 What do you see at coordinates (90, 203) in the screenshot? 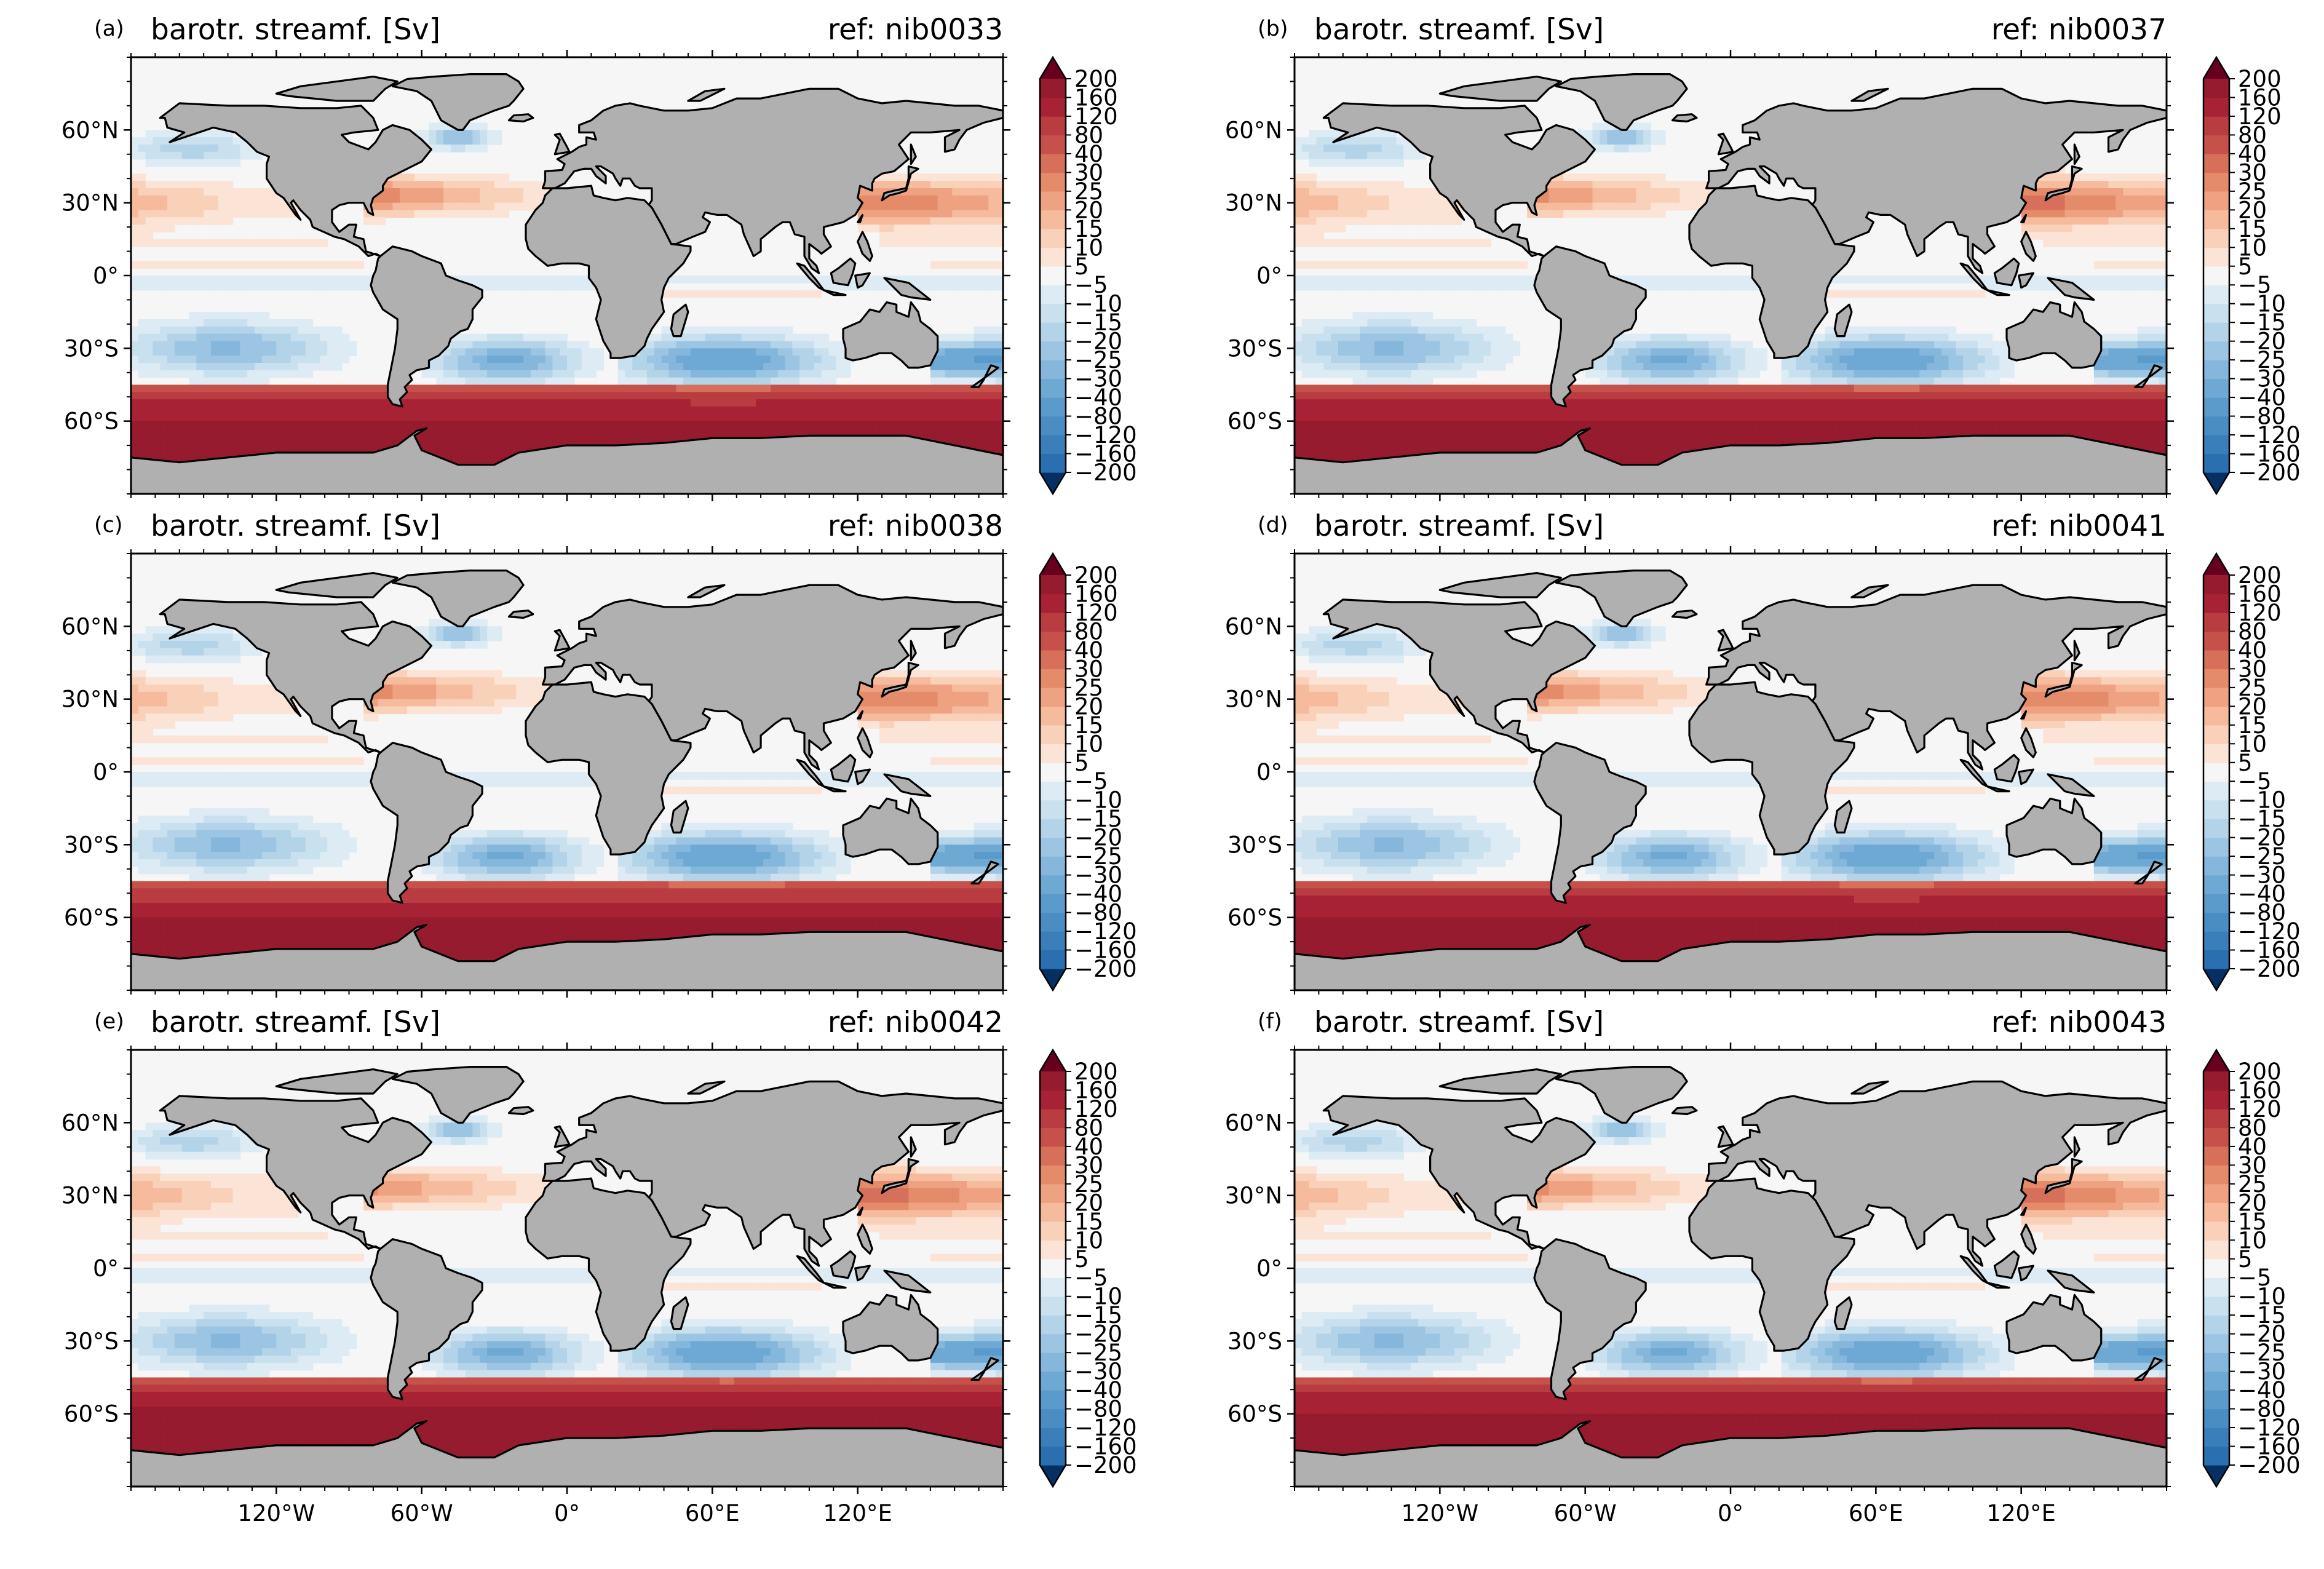
I see `y-tick-label: 30°N` at bounding box center [90, 203].